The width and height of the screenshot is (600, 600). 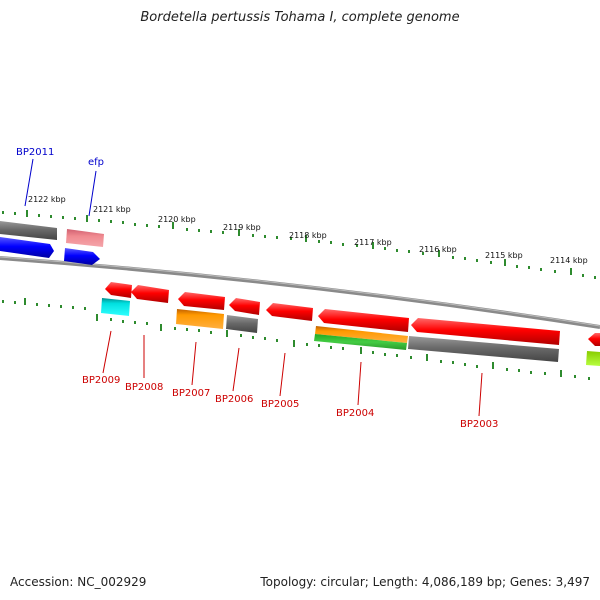 I want to click on lime-feature-edge, so click(x=593, y=358).